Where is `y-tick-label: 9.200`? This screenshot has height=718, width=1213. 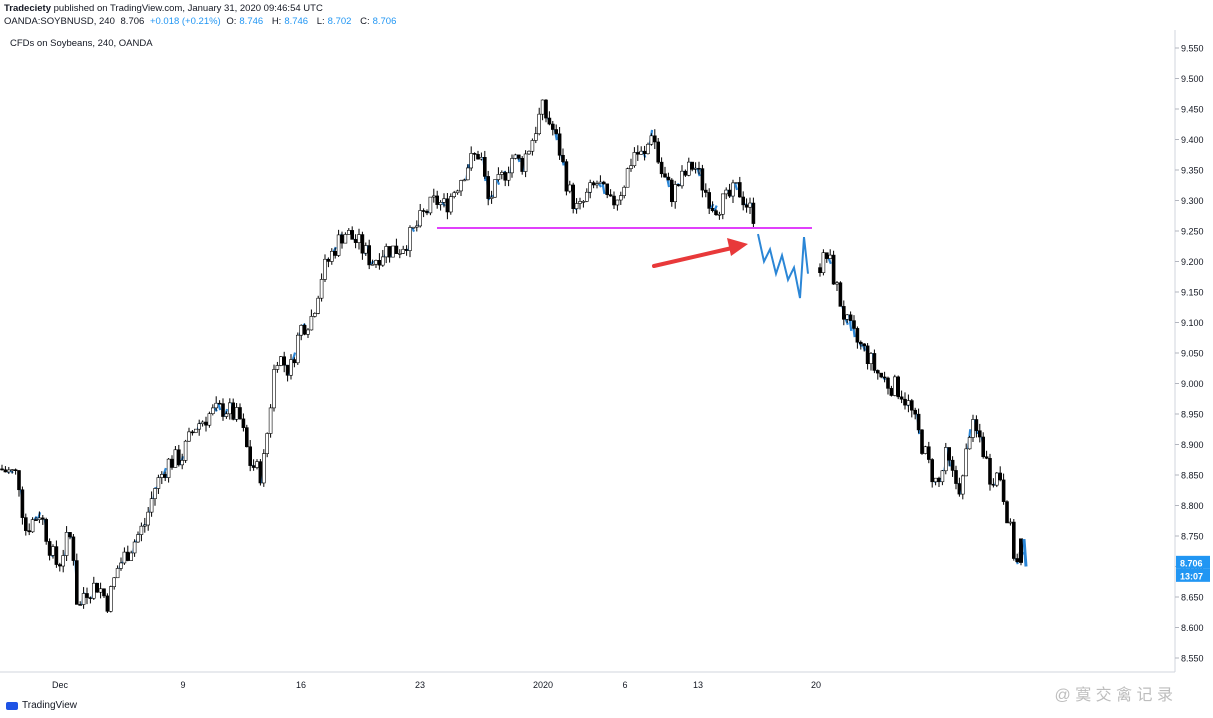 y-tick-label: 9.200 is located at coordinates (1192, 262).